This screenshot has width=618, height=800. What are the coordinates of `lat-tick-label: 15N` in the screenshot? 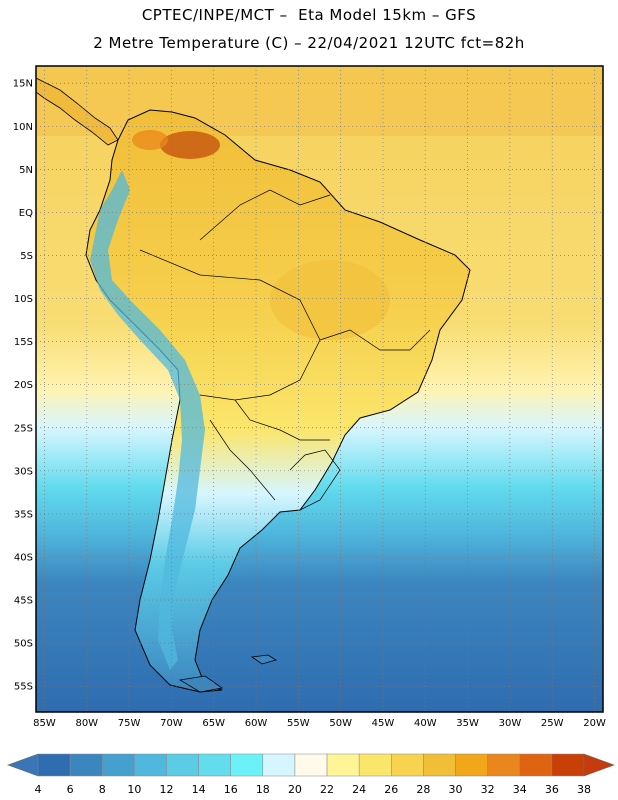 It's located at (23, 84).